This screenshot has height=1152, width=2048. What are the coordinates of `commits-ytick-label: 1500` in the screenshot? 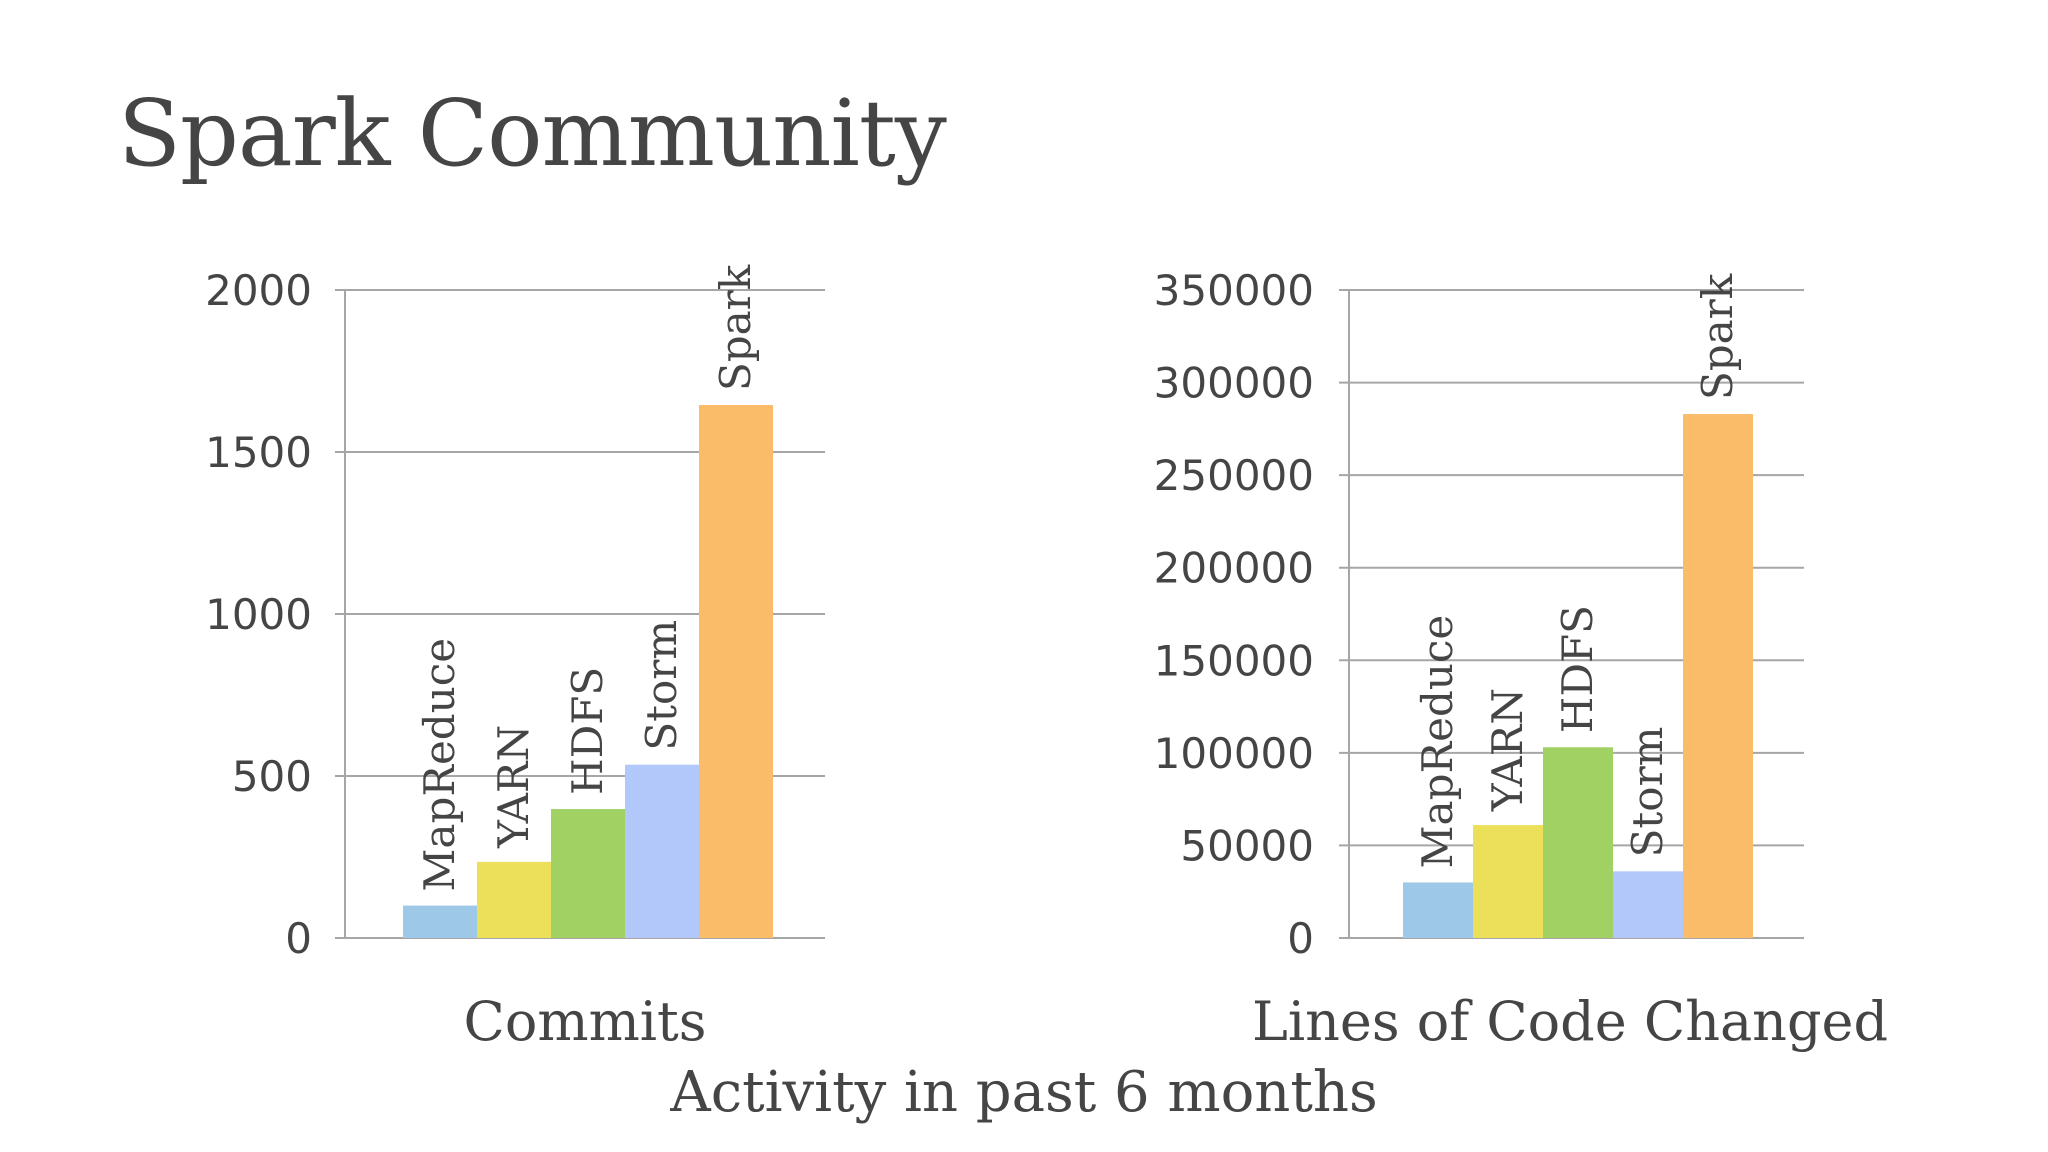 It's located at (258, 452).